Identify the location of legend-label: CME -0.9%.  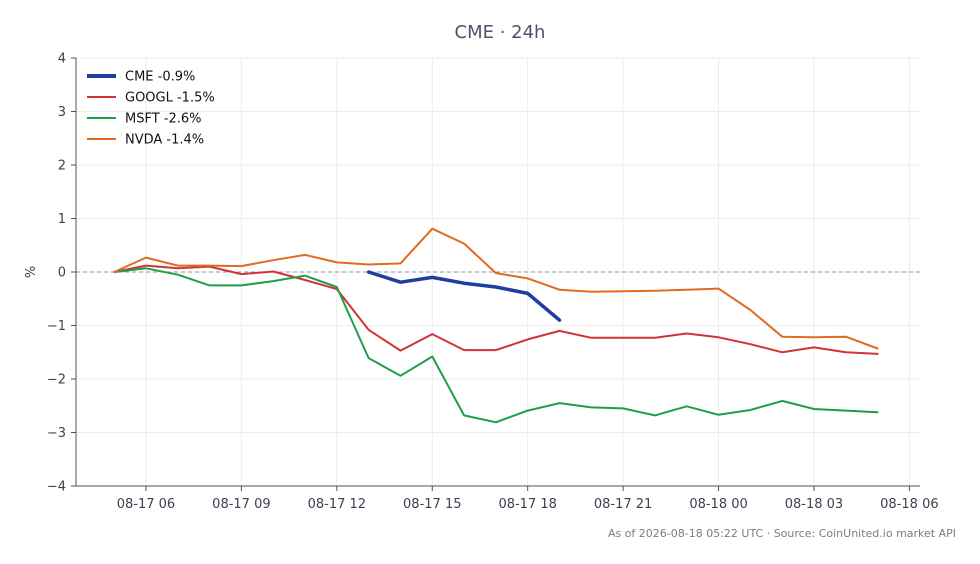
(160, 77).